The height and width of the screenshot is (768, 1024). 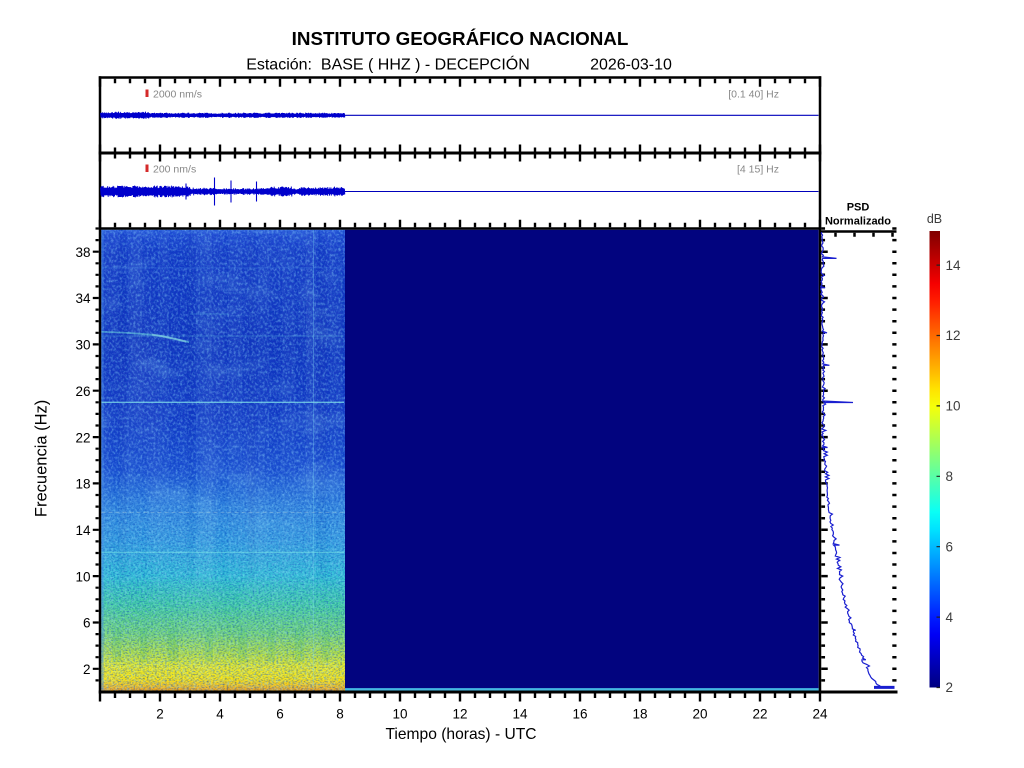 I want to click on svg-text: Tiempo (horas) - UTC, so click(x=460, y=734).